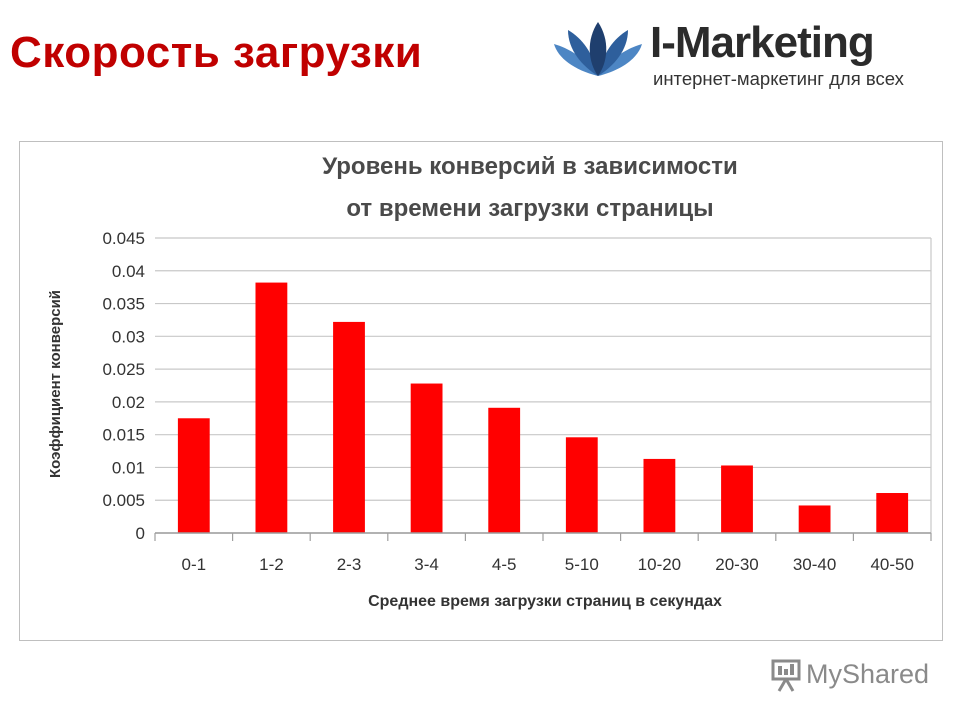  What do you see at coordinates (786, 675) in the screenshot?
I see `presentation-icon` at bounding box center [786, 675].